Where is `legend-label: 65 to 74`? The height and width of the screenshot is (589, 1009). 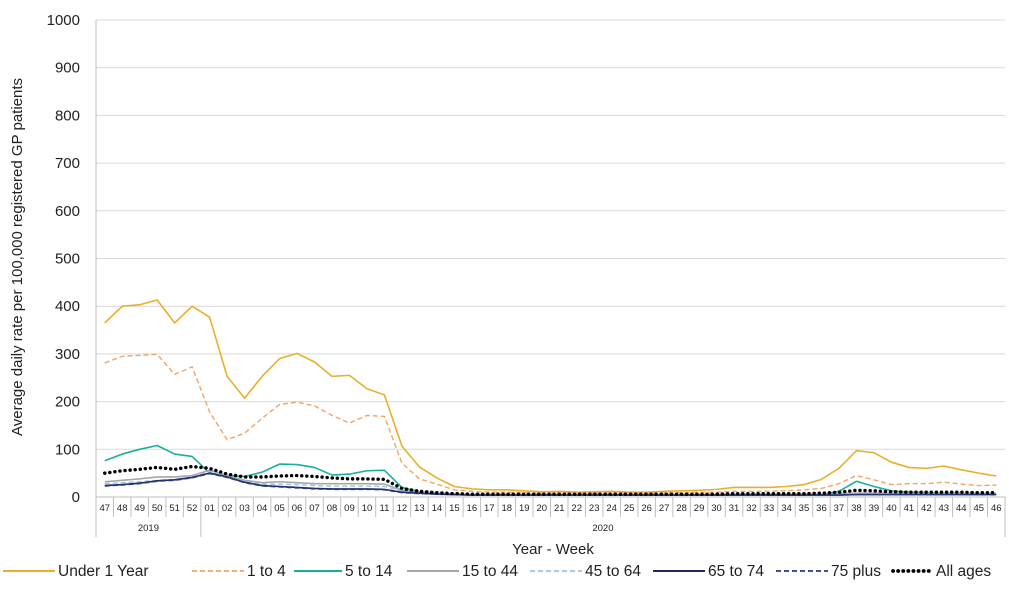 legend-label: 65 to 74 is located at coordinates (736, 571).